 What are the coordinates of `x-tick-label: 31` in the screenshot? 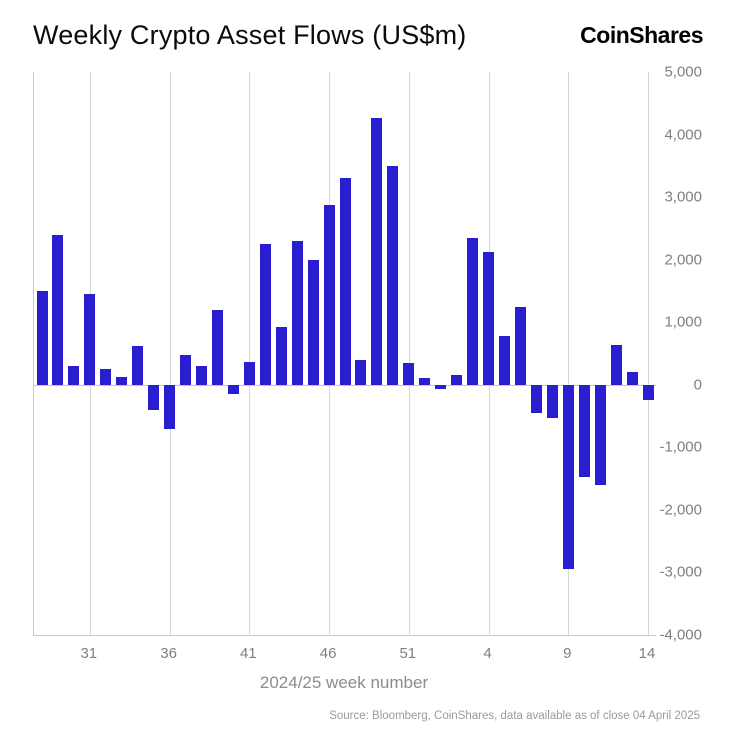 It's located at (89, 653).